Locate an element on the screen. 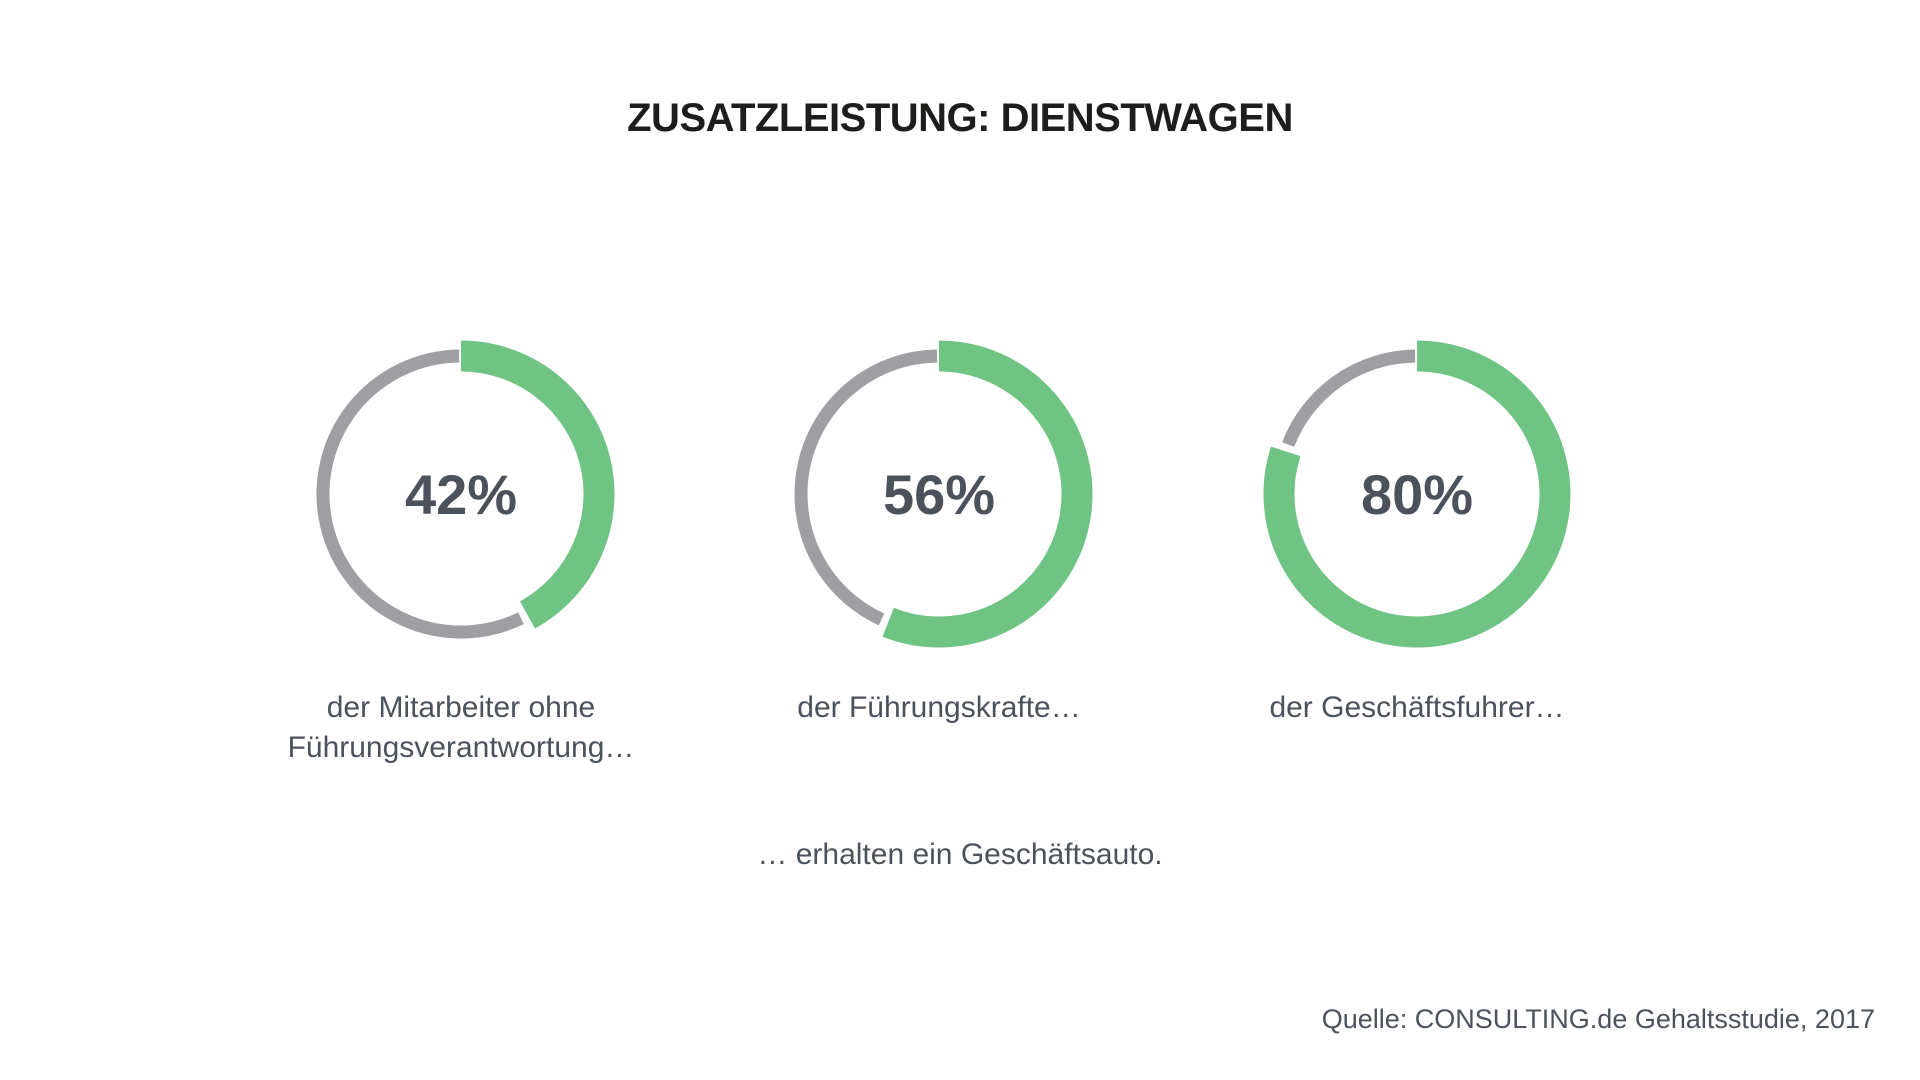 This screenshot has width=1920, height=1080. conclusion-text: … erhalten ein Geschäftsauto. is located at coordinates (960, 854).